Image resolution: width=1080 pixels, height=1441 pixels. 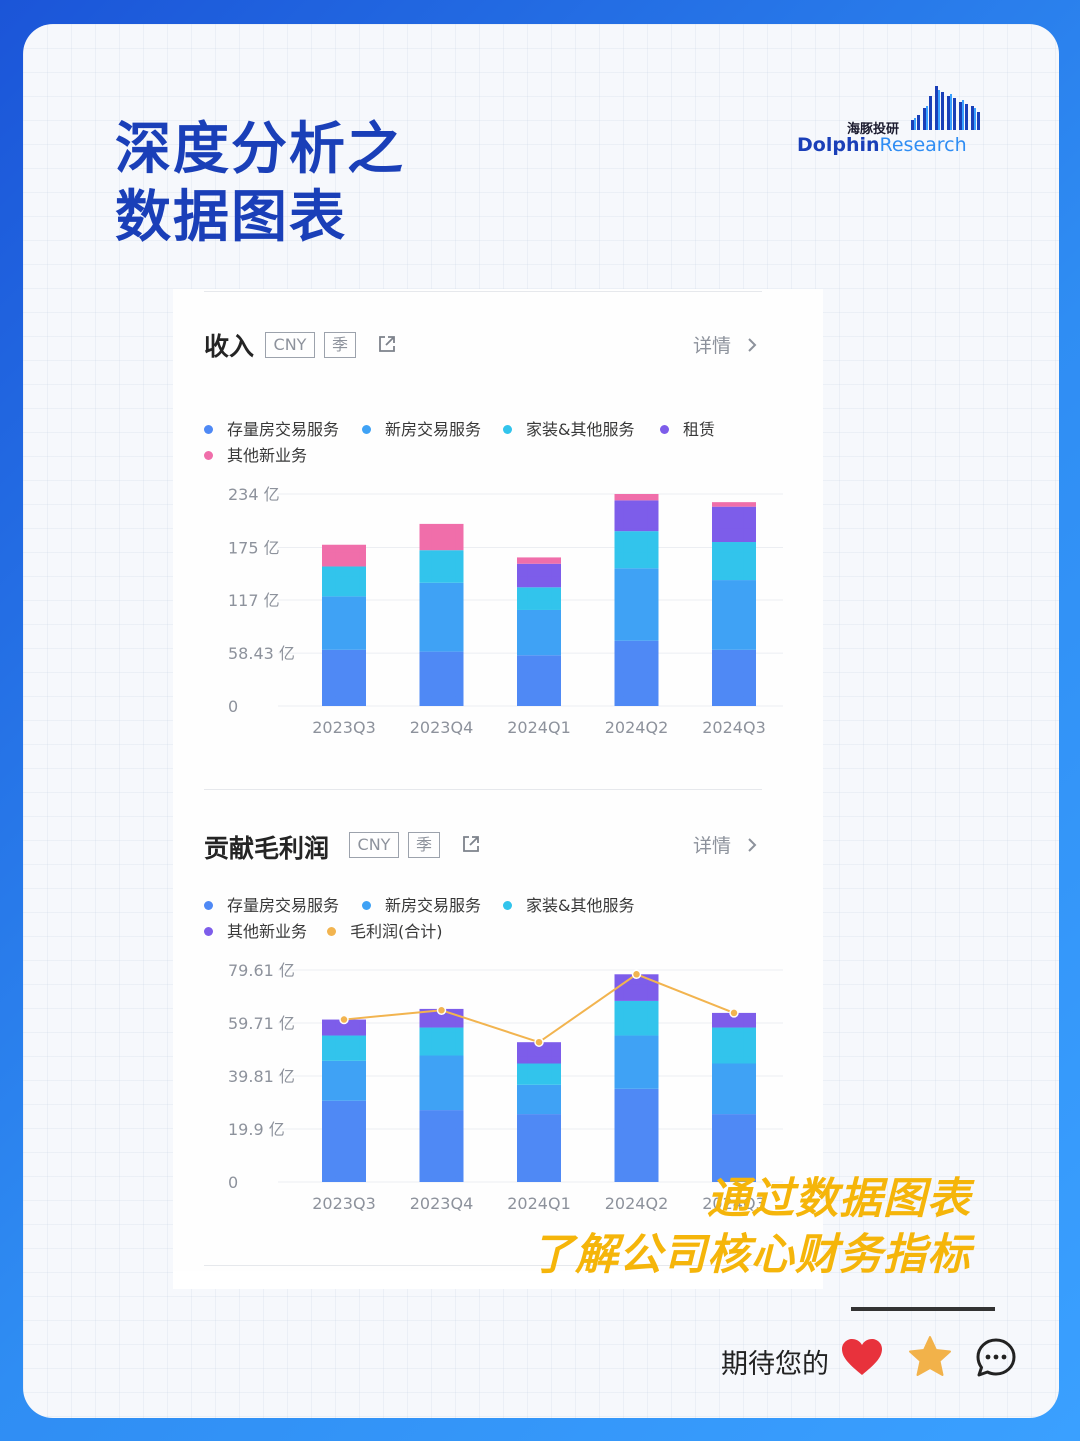 I want to click on profit-period-tag: 季, so click(x=424, y=845).